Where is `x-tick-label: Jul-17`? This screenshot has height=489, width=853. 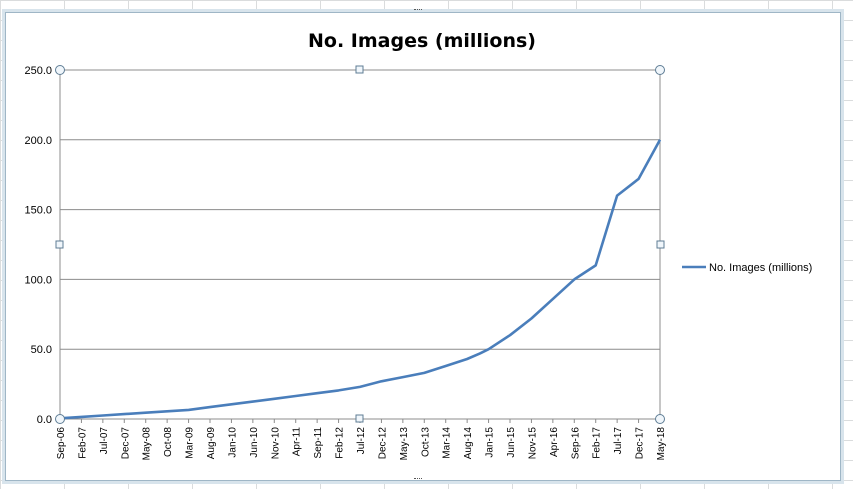 x-tick-label: Jul-17 is located at coordinates (618, 441).